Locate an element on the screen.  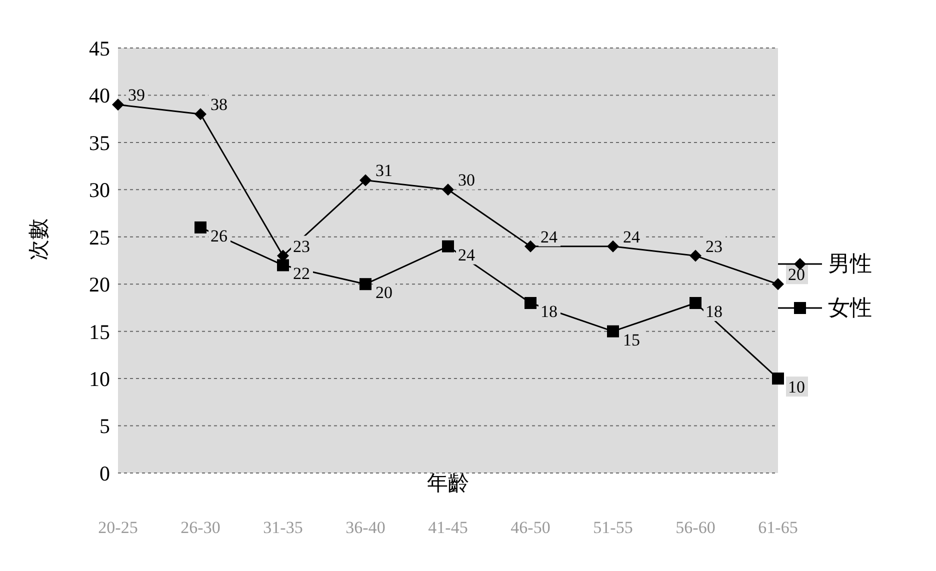
x-tick-label: 41-45 is located at coordinates (448, 527).